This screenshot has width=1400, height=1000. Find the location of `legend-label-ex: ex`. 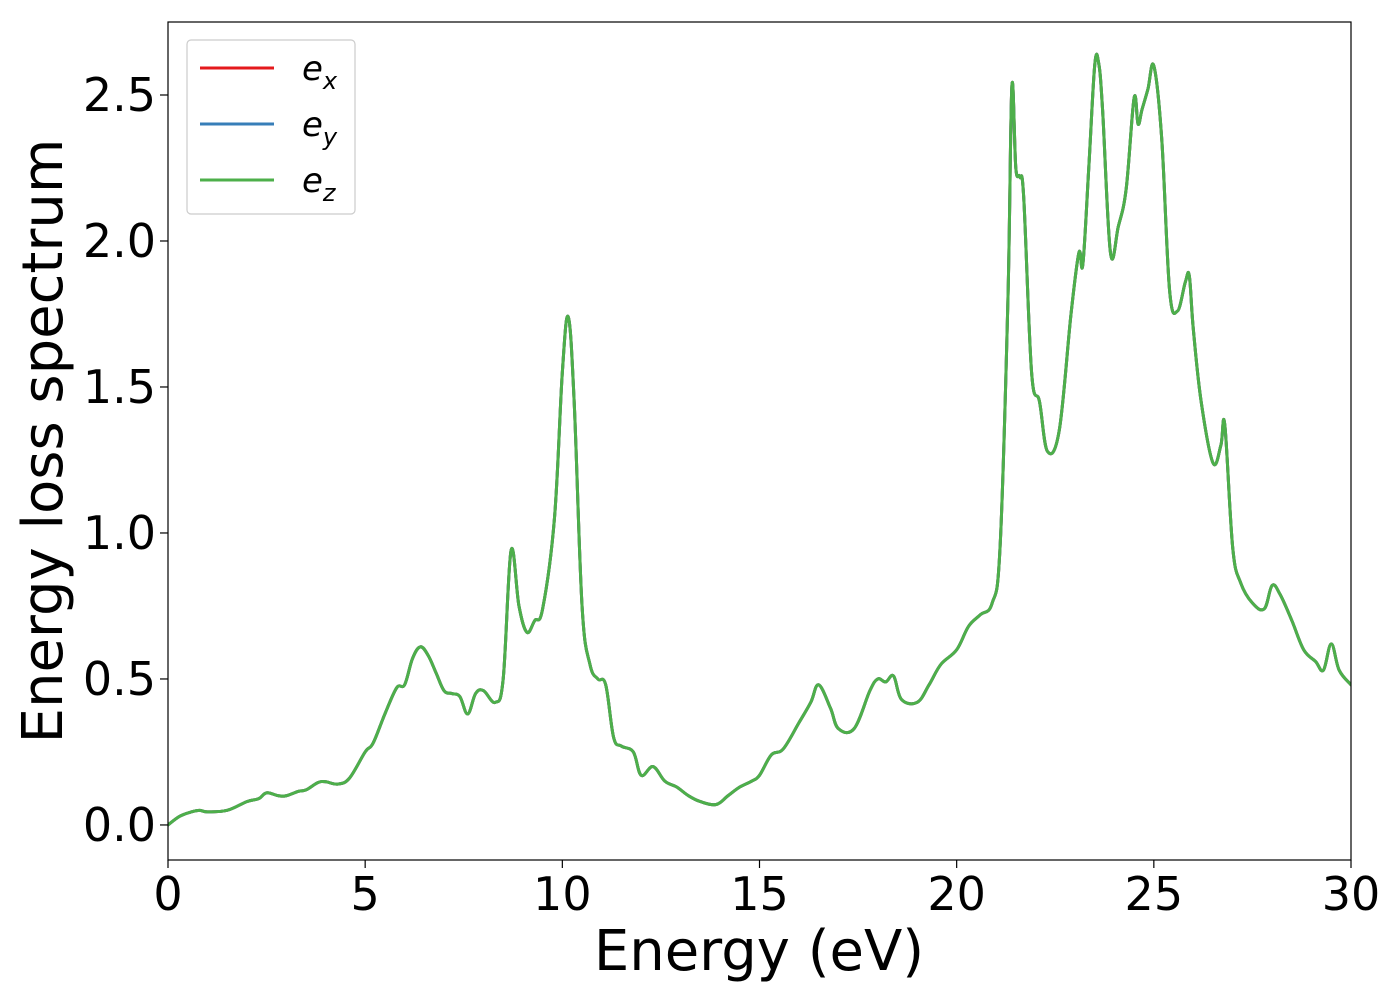

legend-label-ex: ex is located at coordinates (320, 72).